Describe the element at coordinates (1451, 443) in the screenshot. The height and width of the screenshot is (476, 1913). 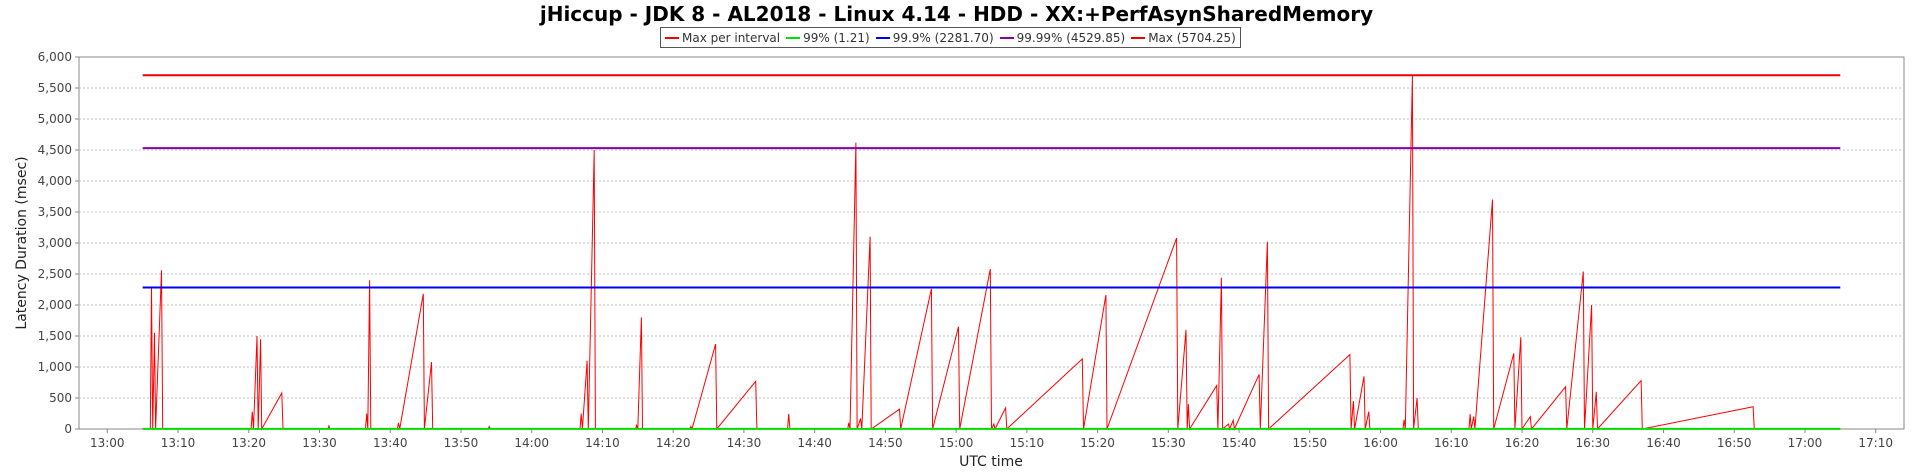
I see `x-tick-label: 16:10` at that location.